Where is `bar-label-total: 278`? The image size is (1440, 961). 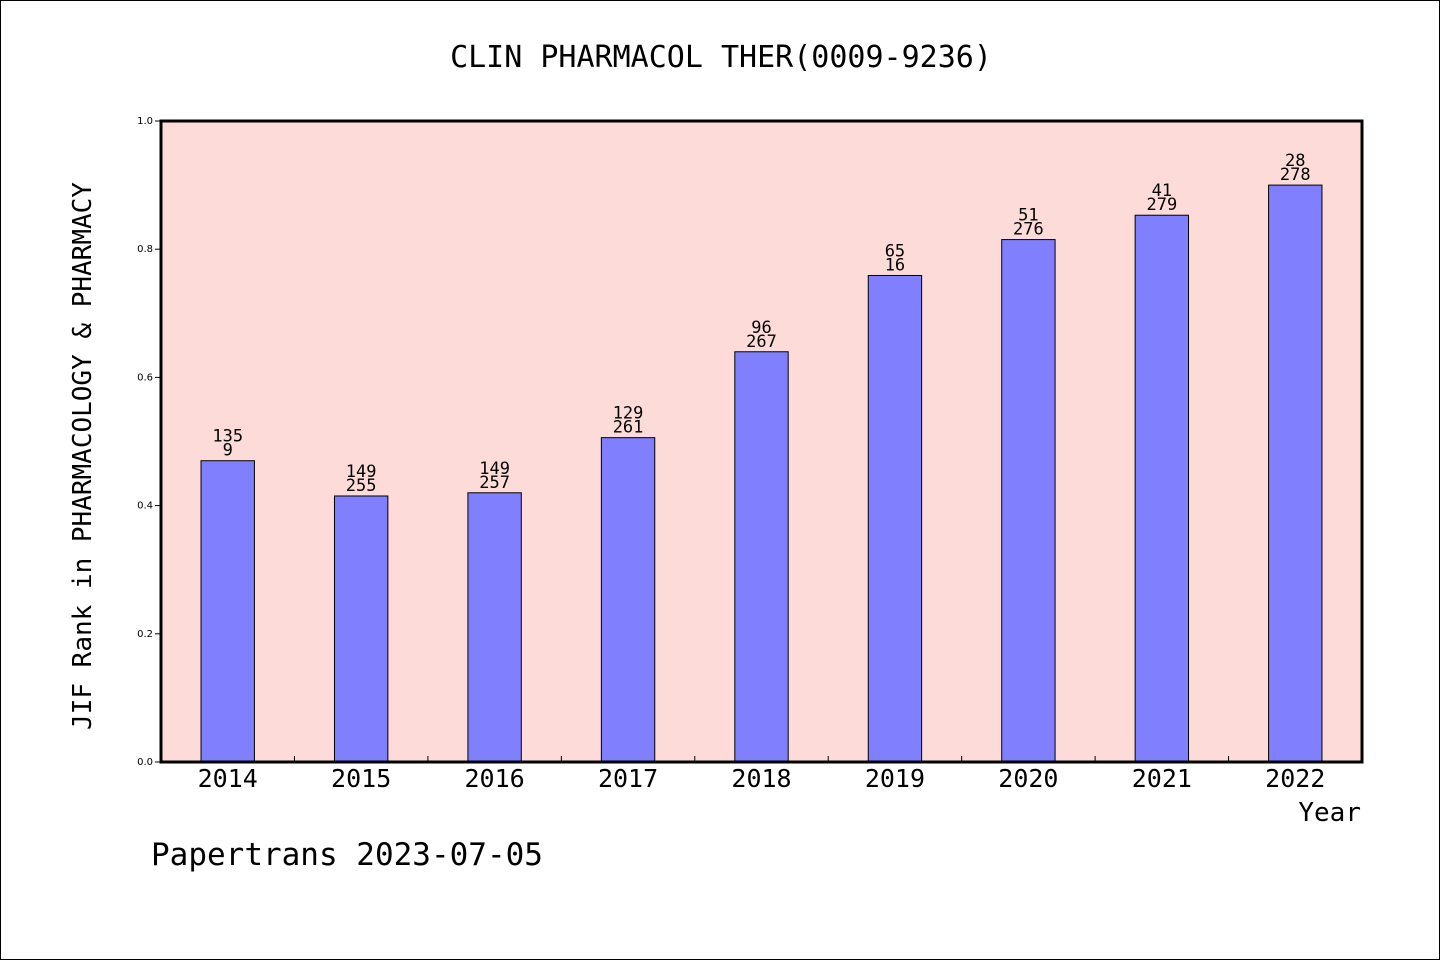 bar-label-total: 278 is located at coordinates (1295, 175).